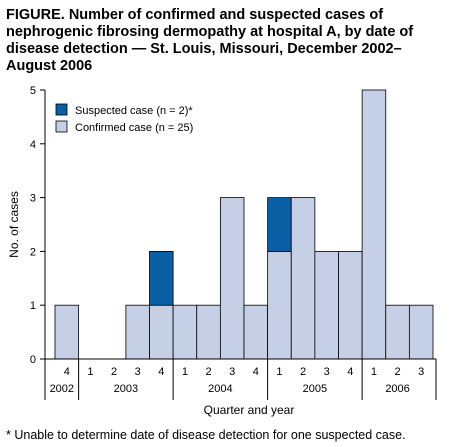  Describe the element at coordinates (315, 389) in the screenshot. I see `year-label-2005: 2005` at that location.